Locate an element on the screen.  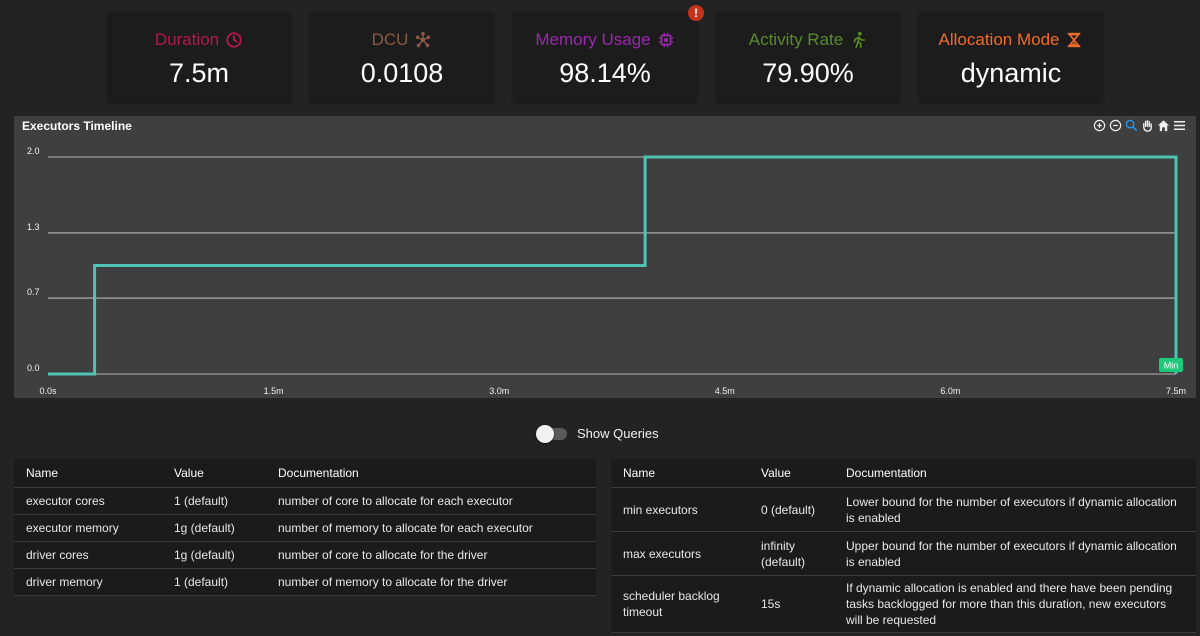
min-marker-label: Min is located at coordinates (1171, 366).